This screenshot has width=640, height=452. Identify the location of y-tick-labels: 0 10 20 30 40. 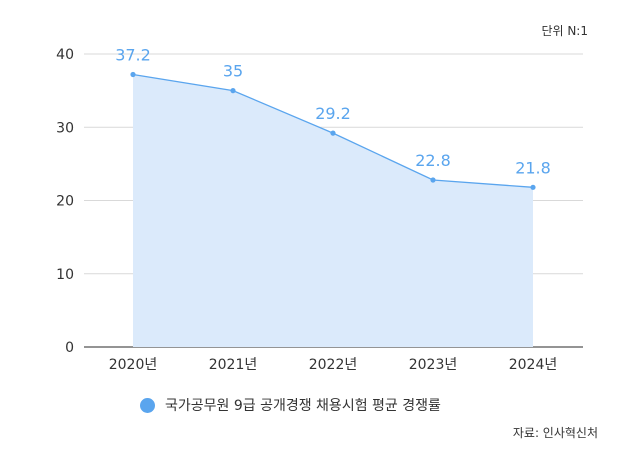
(65, 201).